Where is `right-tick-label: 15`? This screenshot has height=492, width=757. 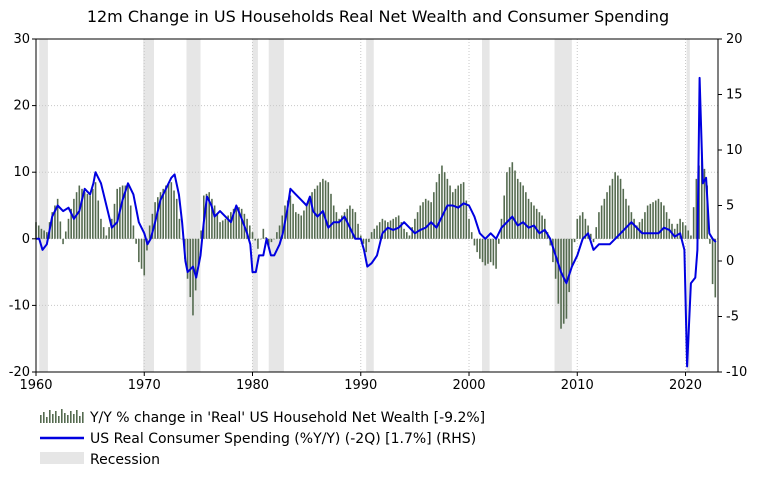 right-tick-label: 15 is located at coordinates (734, 95).